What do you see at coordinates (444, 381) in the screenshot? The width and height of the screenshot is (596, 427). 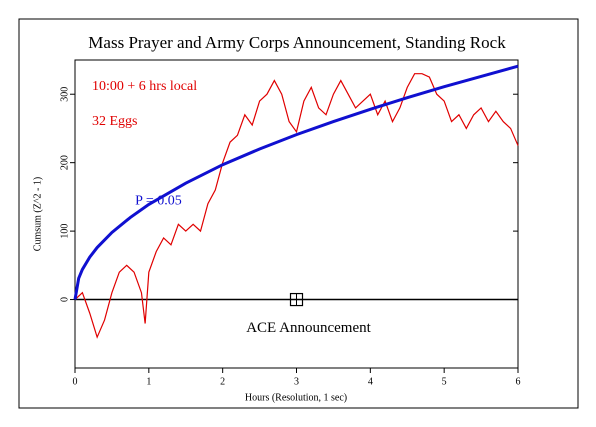 I see `x-tick-label: 5` at bounding box center [444, 381].